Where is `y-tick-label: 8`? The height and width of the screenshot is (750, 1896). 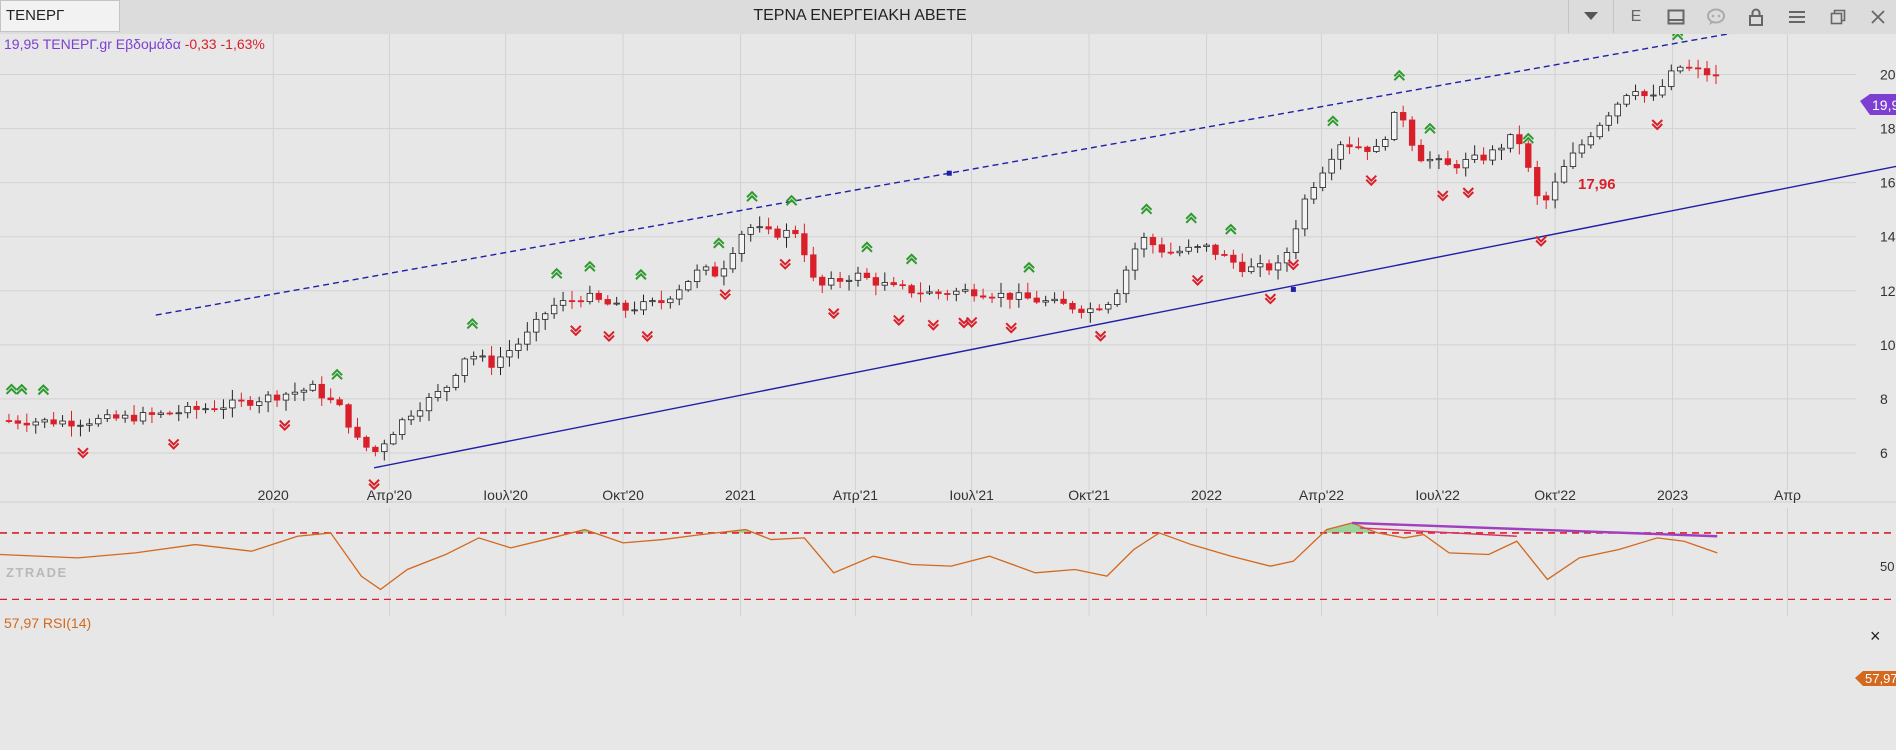
y-tick-label: 8 is located at coordinates (1884, 399).